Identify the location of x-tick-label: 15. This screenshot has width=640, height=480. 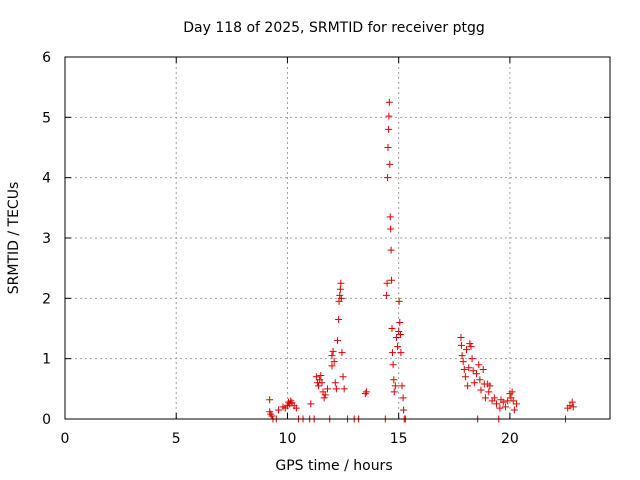
(399, 439).